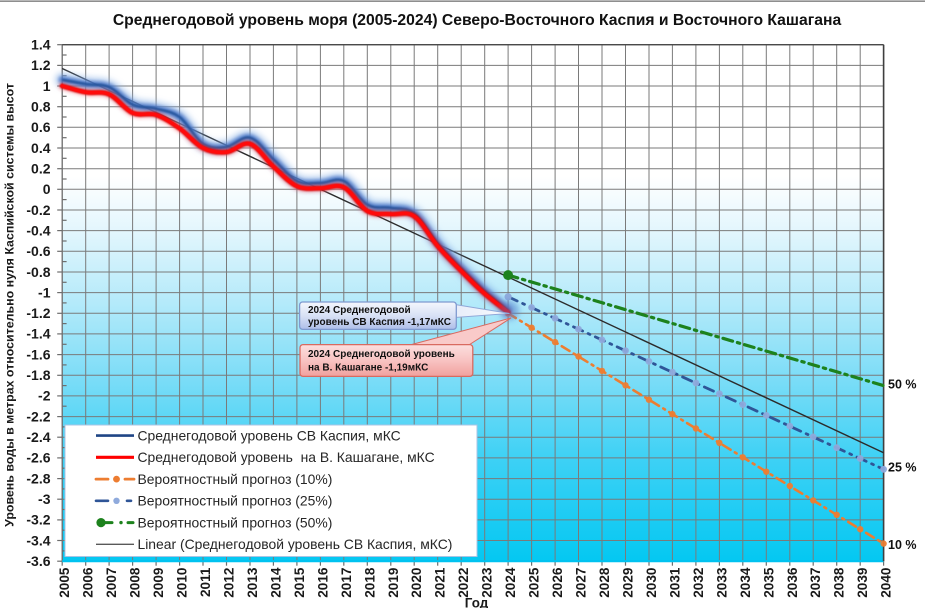 This screenshot has width=925, height=608. Describe the element at coordinates (38, 354) in the screenshot. I see `svg-text: -1.6` at that location.